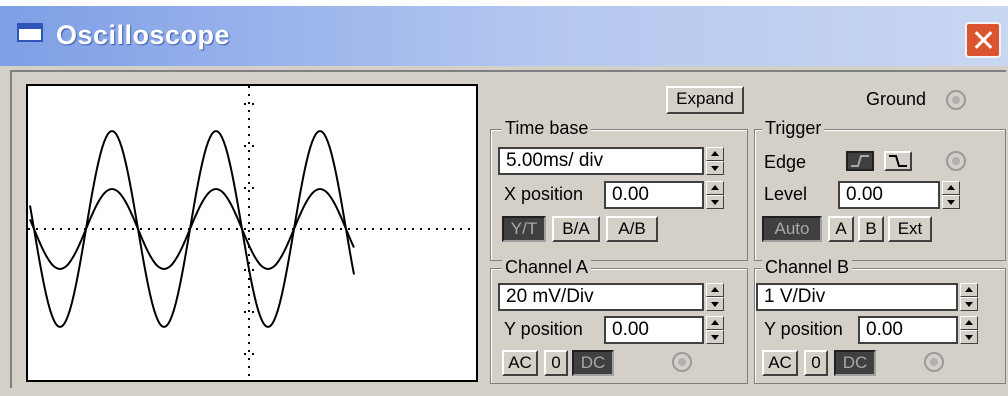 This screenshot has height=396, width=1008. I want to click on channel-b-zero-button: 0, so click(816, 363).